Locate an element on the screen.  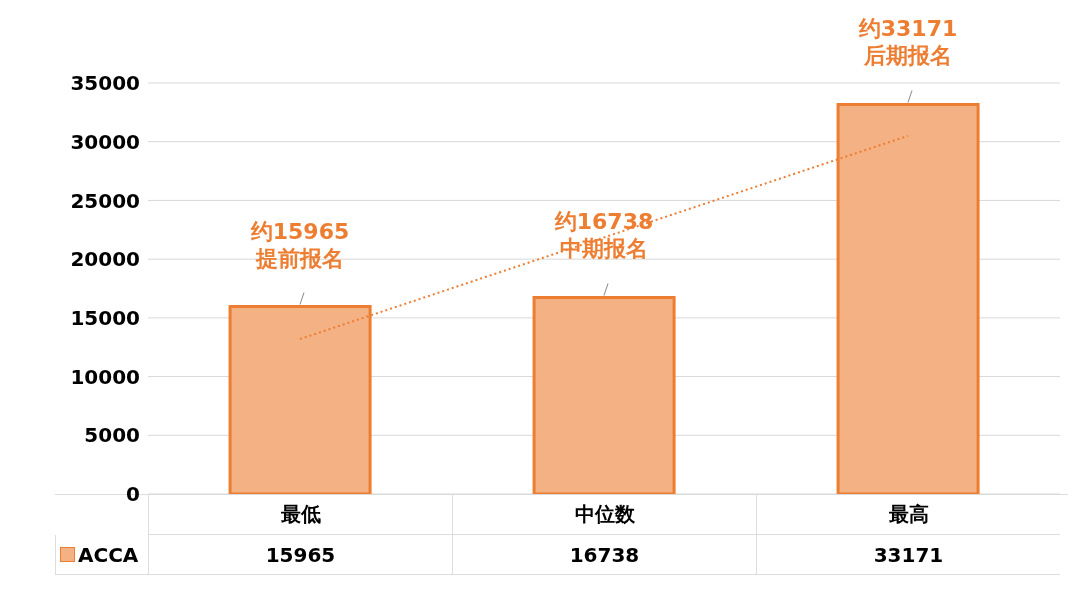
annotation: 约15965 提前报名 is located at coordinates (299, 244).